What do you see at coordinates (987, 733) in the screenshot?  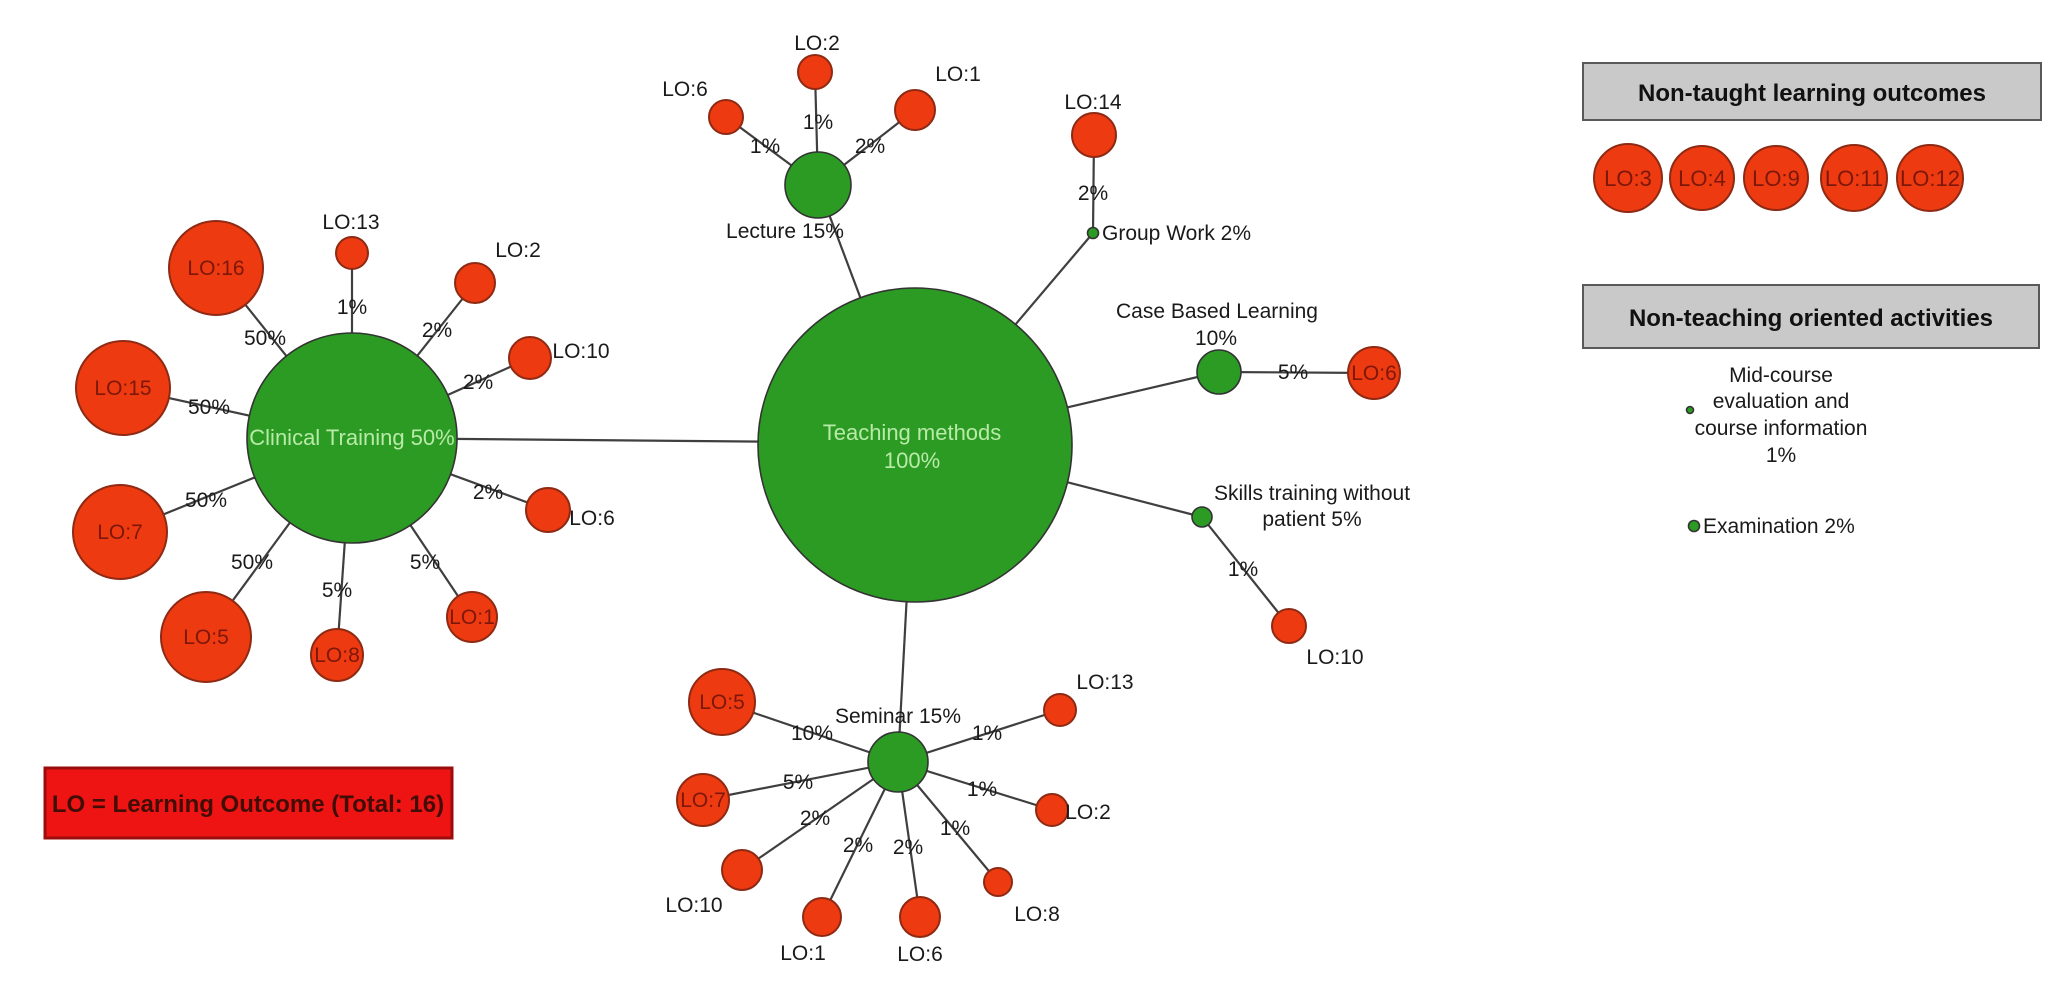 I see `seminar-lo13-pct: 1%` at bounding box center [987, 733].